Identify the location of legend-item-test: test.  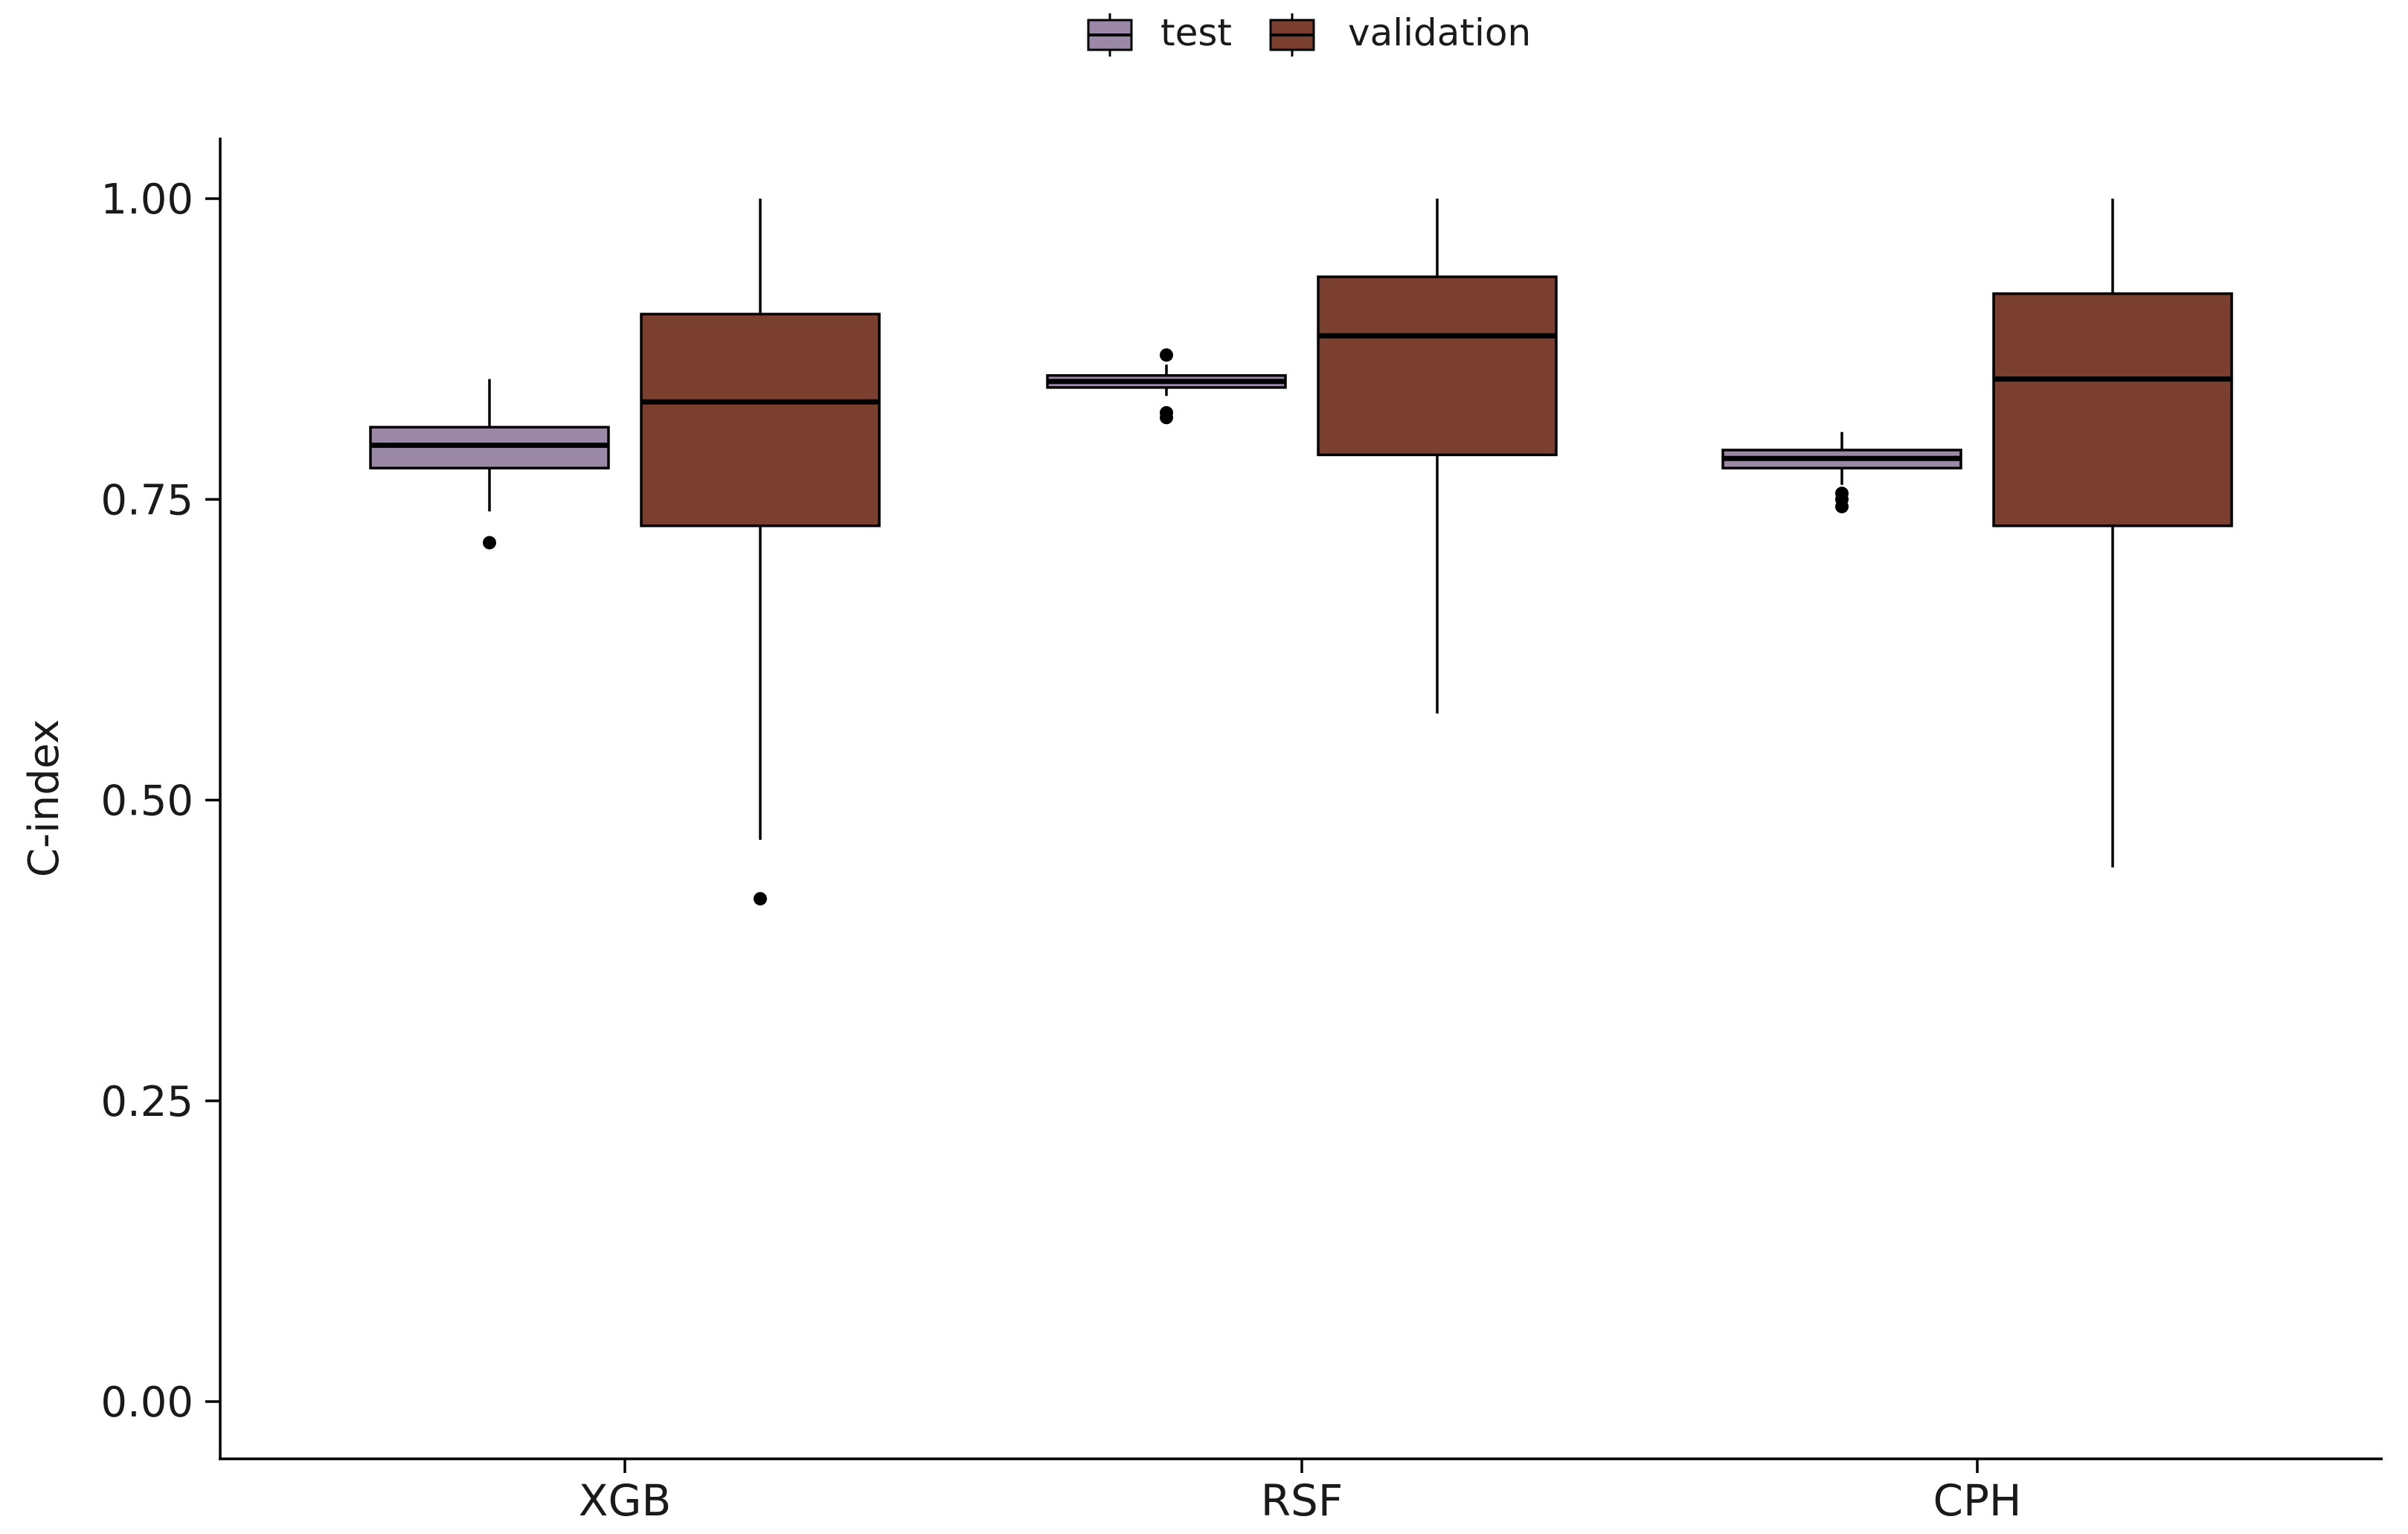
(1159, 34).